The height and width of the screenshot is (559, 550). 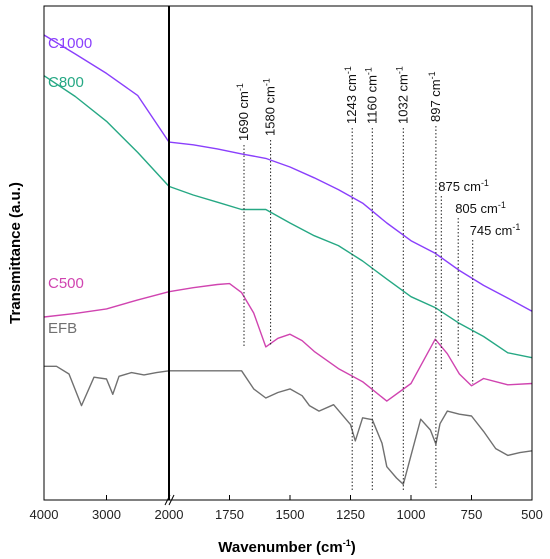 I want to click on peak-label-897: 897 cm-1, so click(x=435, y=96).